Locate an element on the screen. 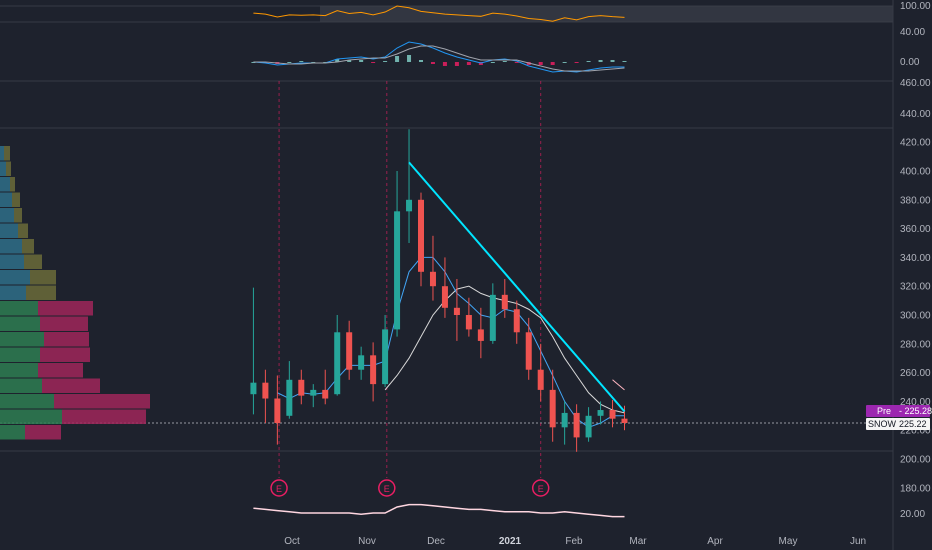 The image size is (932, 550). price-tick-label: 400.00 is located at coordinates (915, 172).